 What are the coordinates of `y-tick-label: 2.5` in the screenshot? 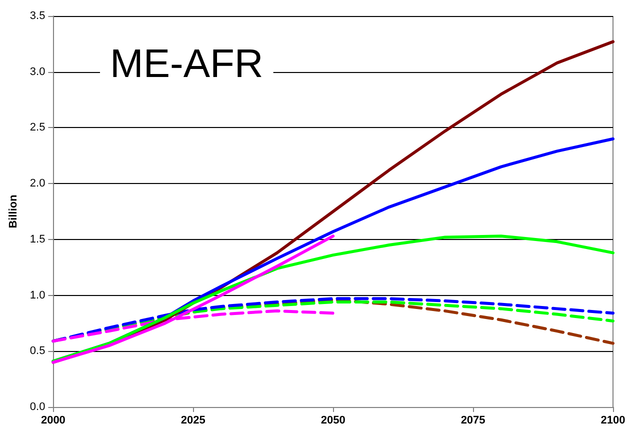 It's located at (38, 128).